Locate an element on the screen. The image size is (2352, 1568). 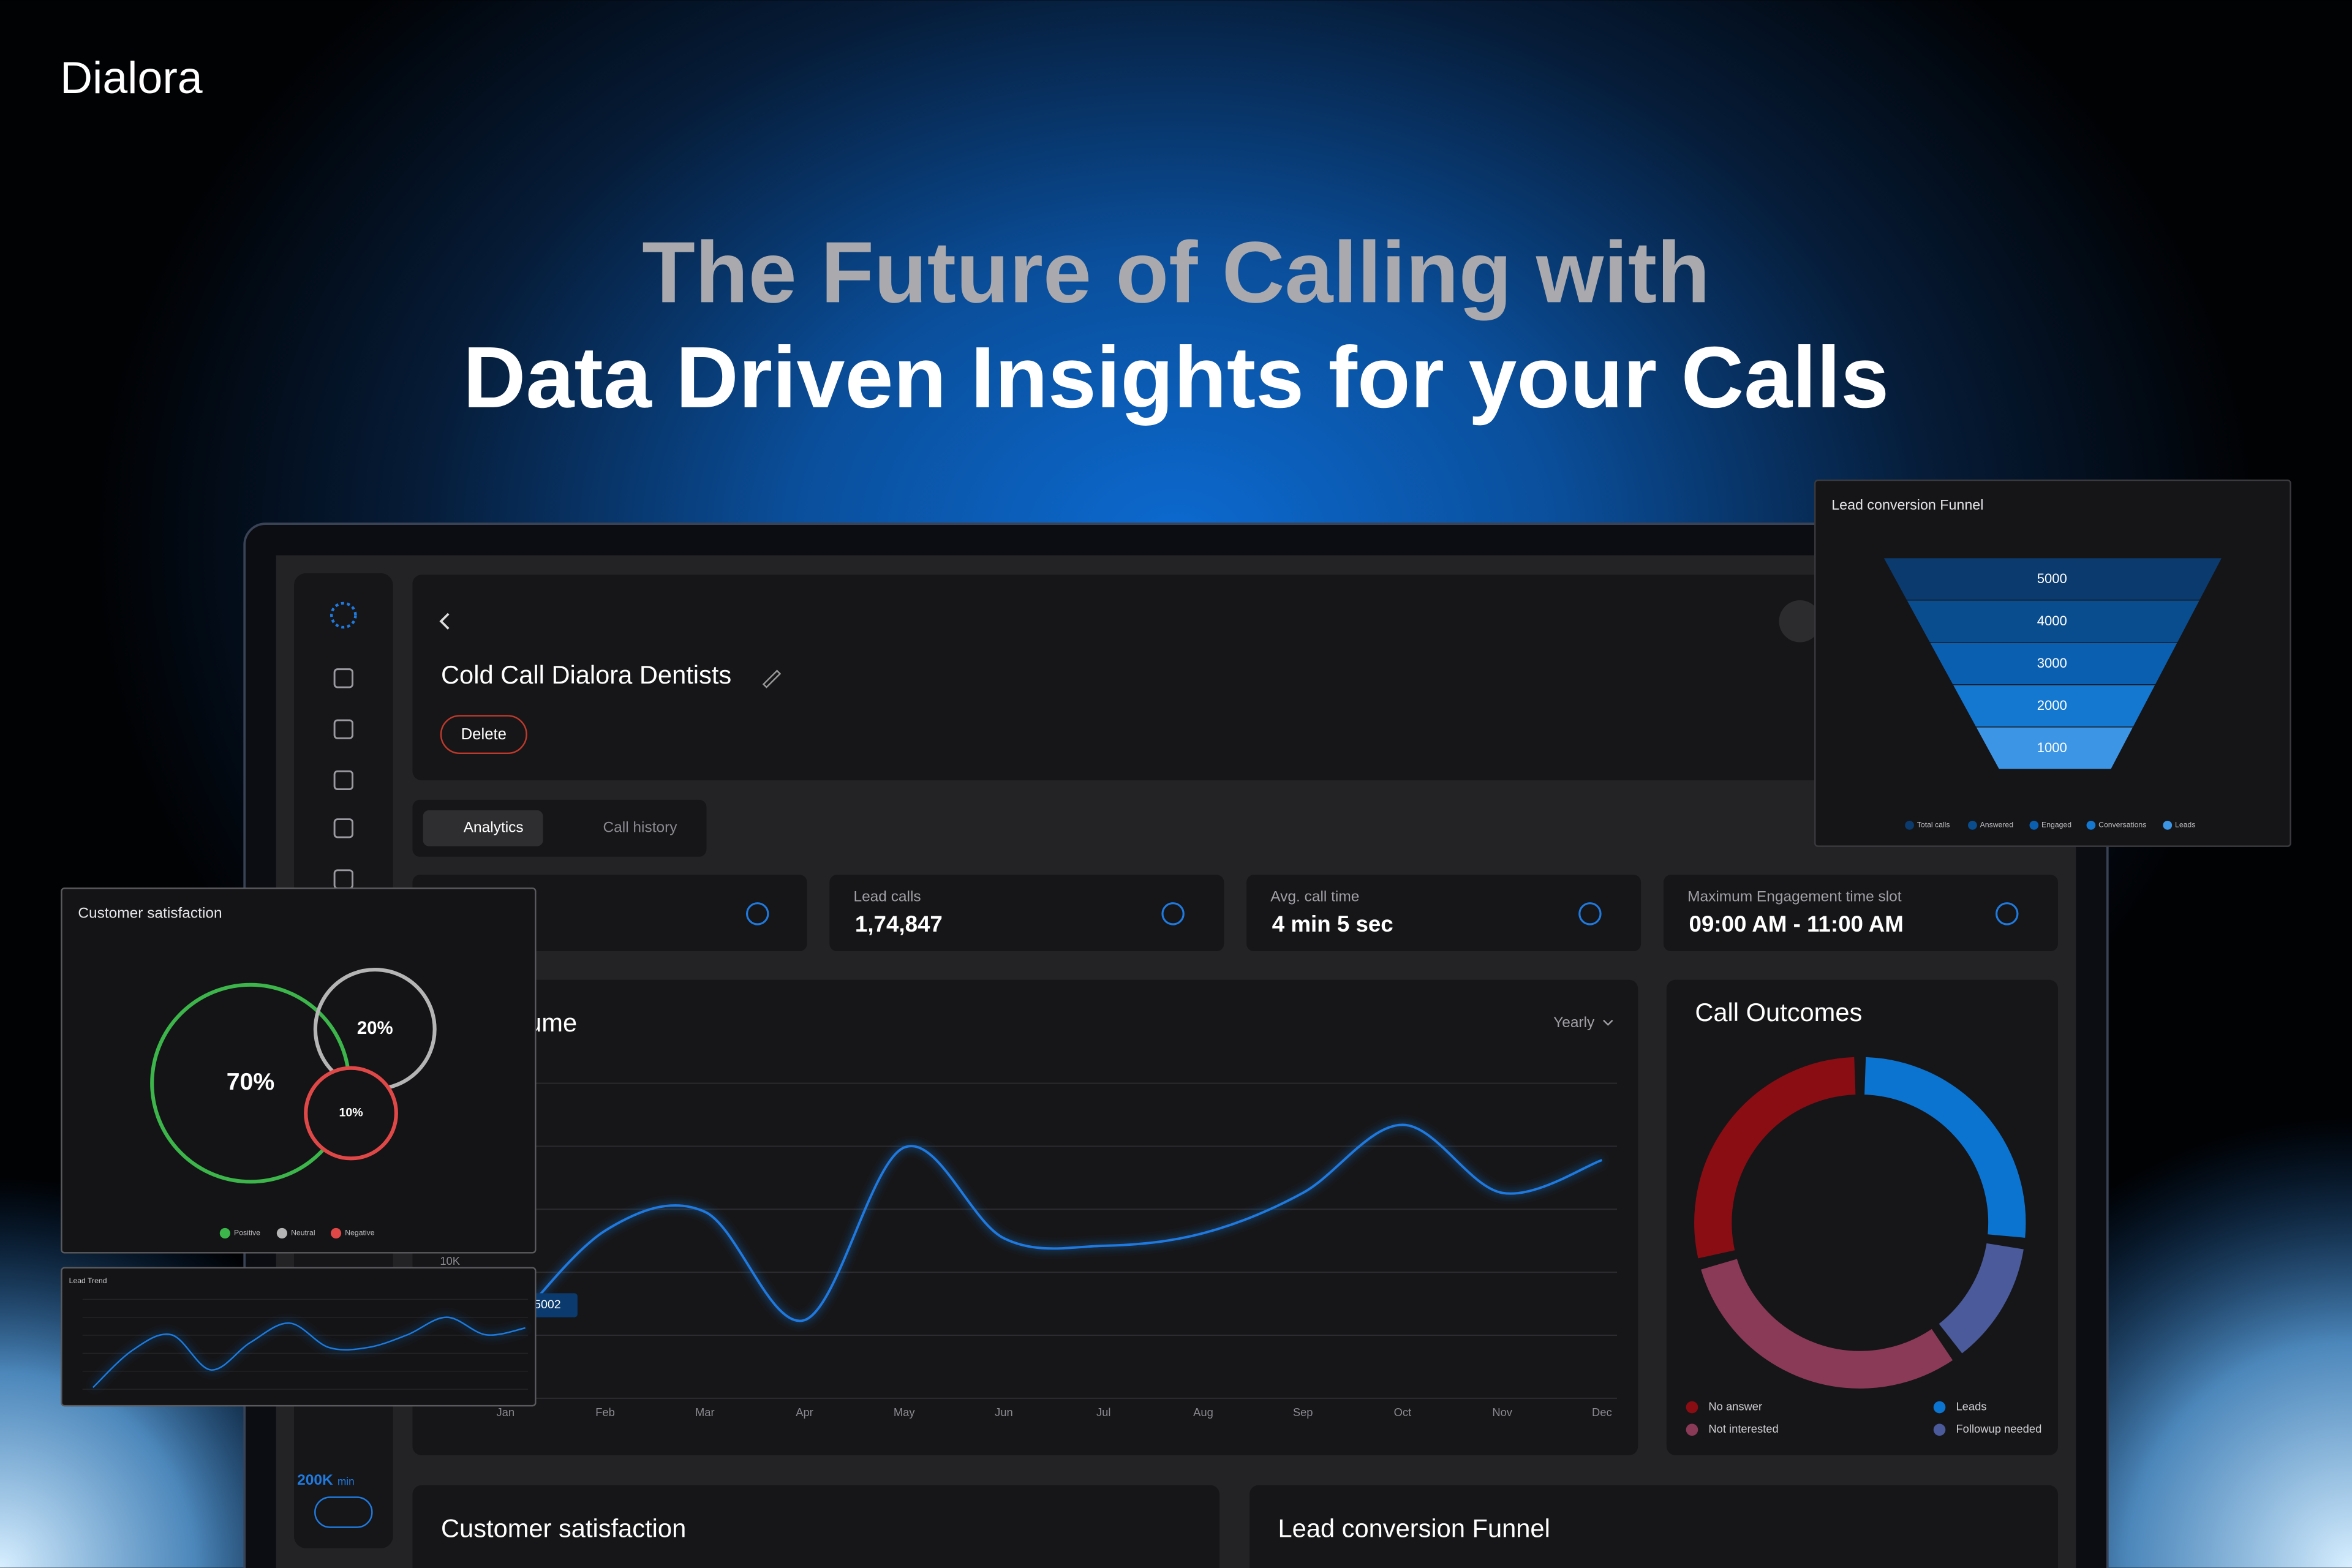
delete-label: Delete is located at coordinates (484, 734).